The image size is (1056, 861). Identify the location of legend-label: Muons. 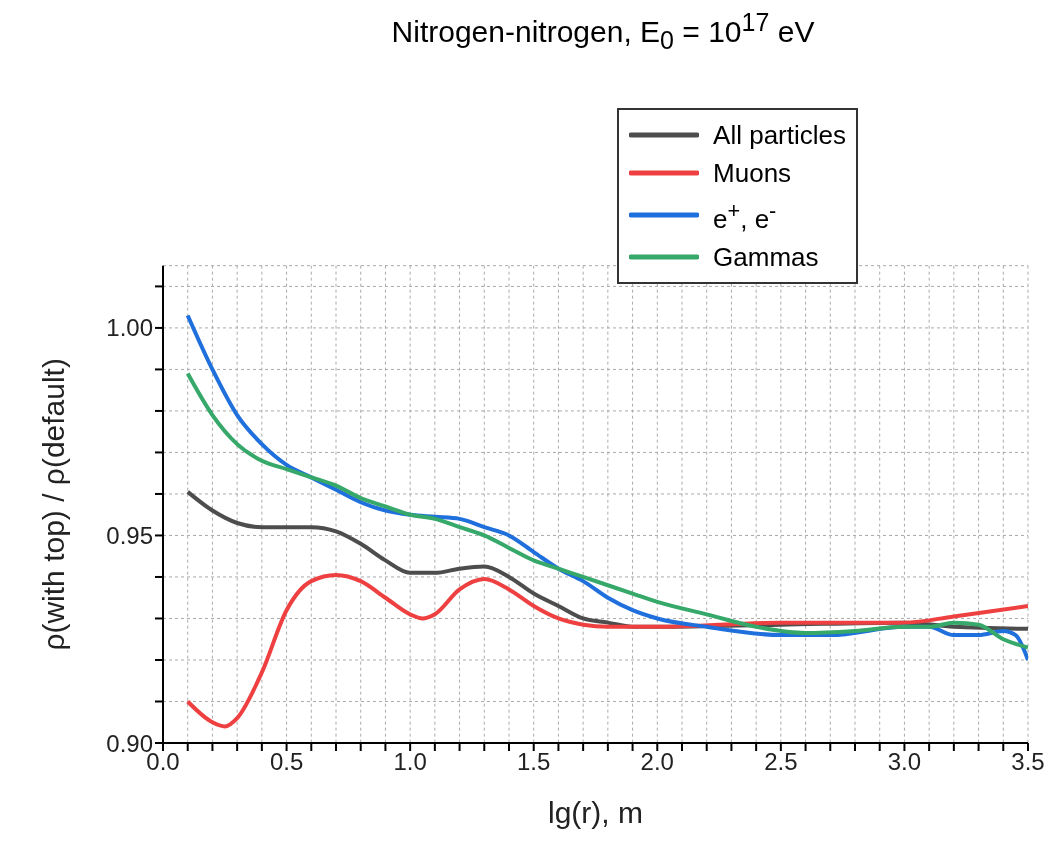
(752, 173).